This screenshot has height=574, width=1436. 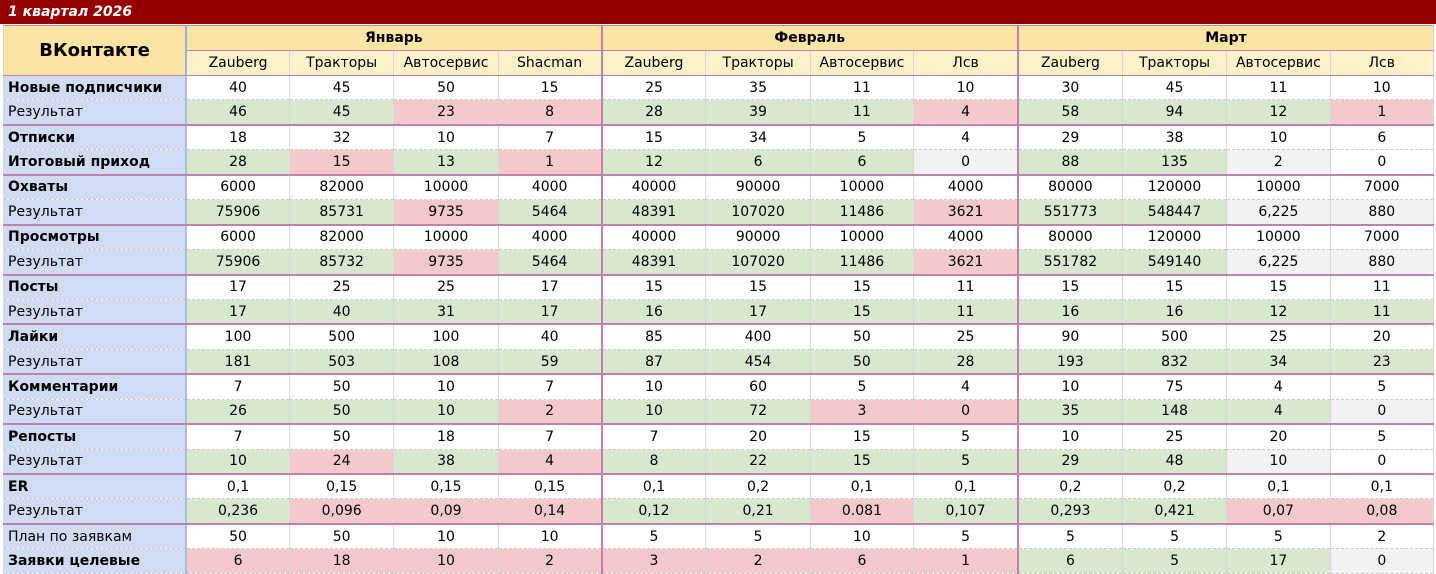 I want to click on table-cell: 48391, so click(x=653, y=262).